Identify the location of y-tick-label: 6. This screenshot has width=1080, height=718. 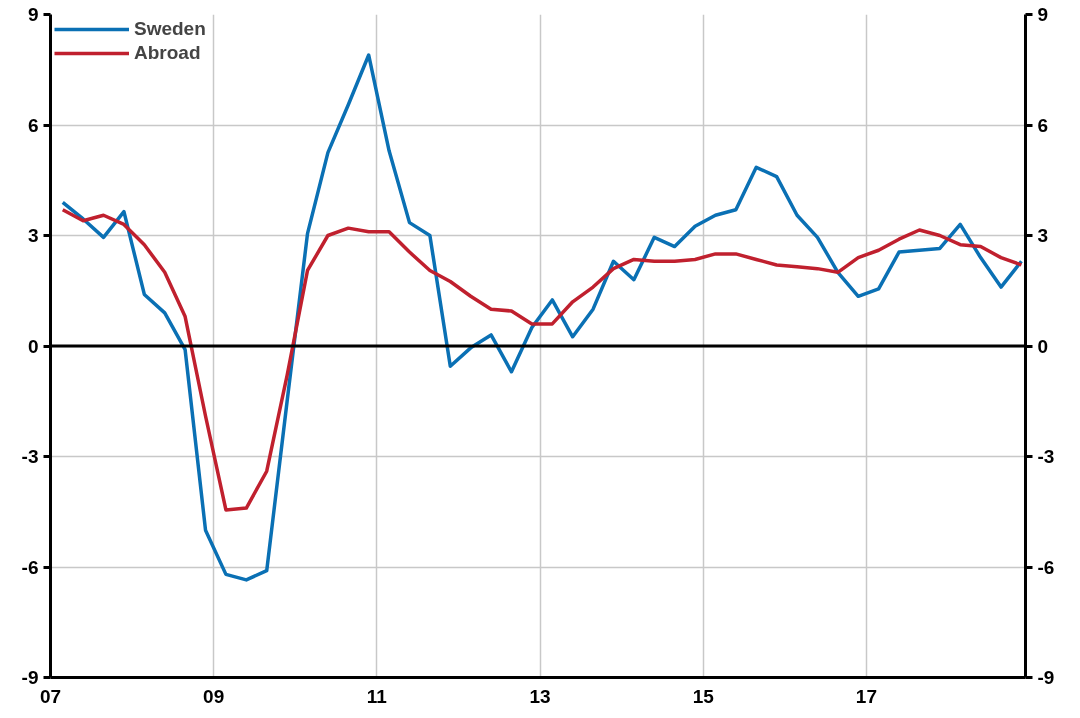
(33, 125).